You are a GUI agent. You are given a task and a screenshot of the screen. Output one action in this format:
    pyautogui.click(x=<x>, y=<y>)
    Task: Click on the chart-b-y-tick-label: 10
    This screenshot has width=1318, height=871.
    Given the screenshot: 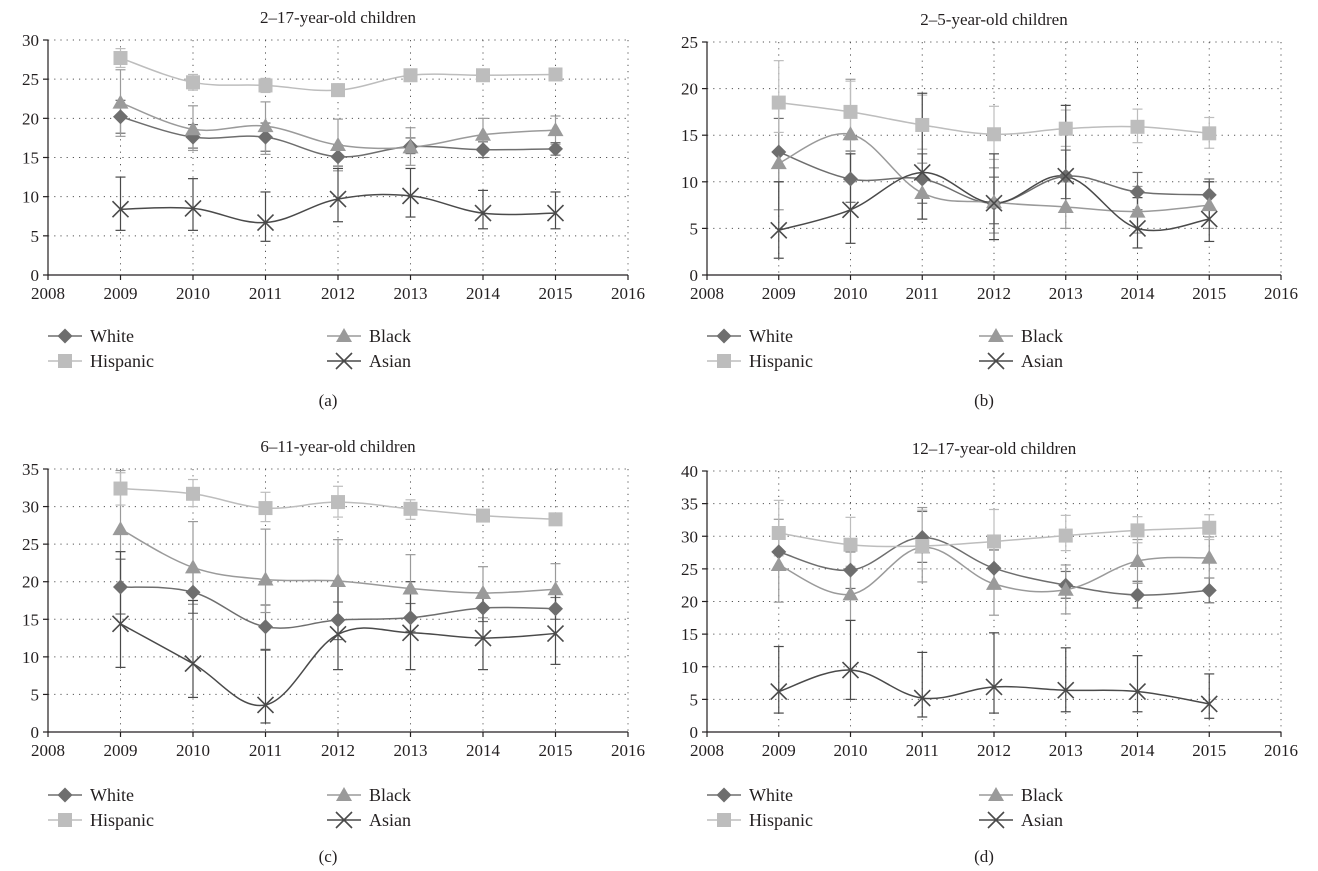 What is the action you would take?
    pyautogui.click(x=689, y=182)
    